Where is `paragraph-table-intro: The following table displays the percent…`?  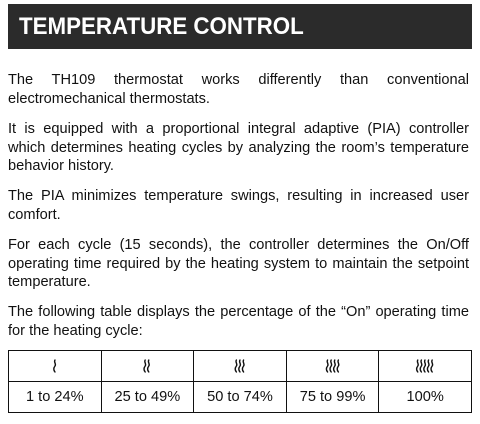 paragraph-table-intro: The following table displays the percent… is located at coordinates (238, 321).